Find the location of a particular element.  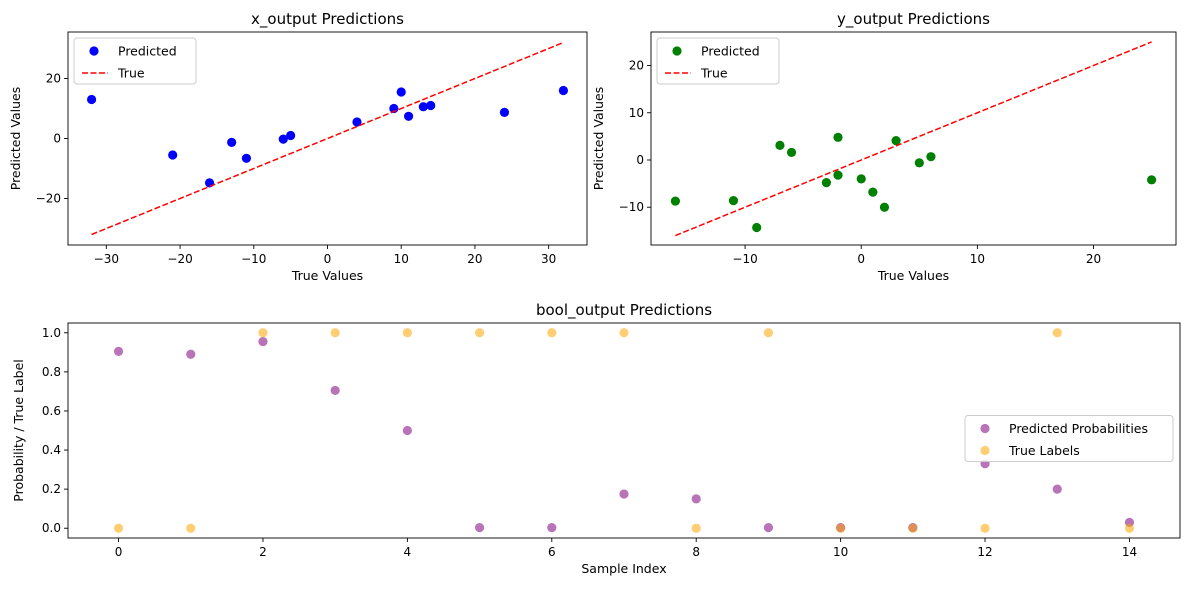

y-tick-label: −10 is located at coordinates (631, 207).